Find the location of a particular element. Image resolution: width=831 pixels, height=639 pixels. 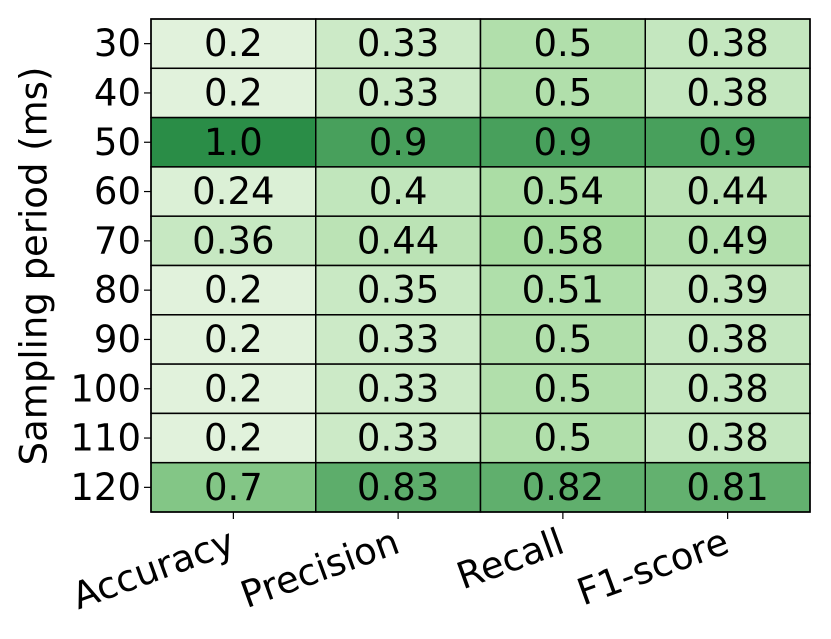

cell-label: 0.58 is located at coordinates (563, 240).